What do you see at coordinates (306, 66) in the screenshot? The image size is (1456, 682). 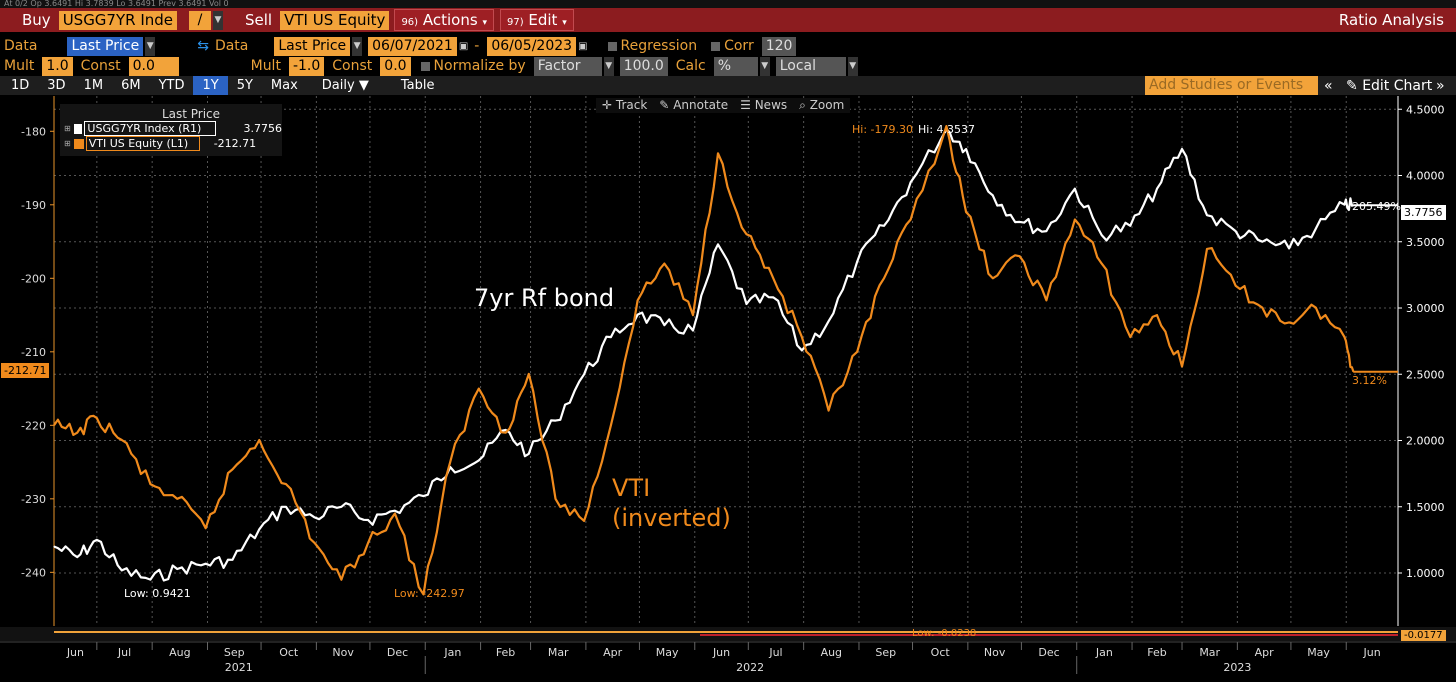 I see `mult2-input: -1.0` at bounding box center [306, 66].